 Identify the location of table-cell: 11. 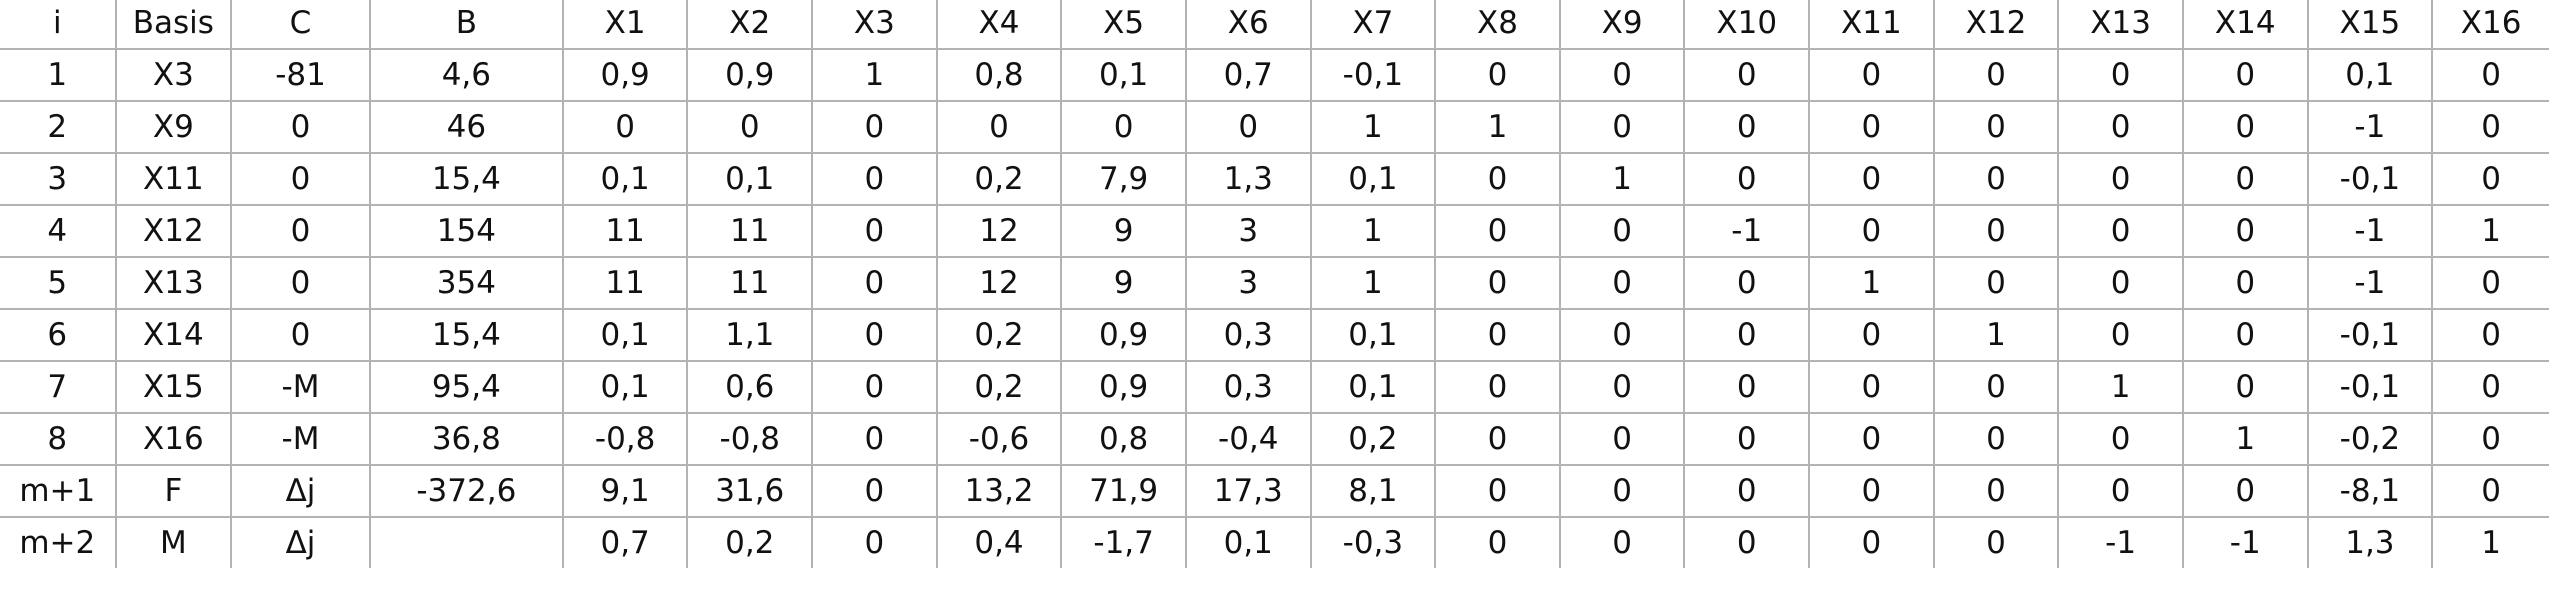
(625, 231).